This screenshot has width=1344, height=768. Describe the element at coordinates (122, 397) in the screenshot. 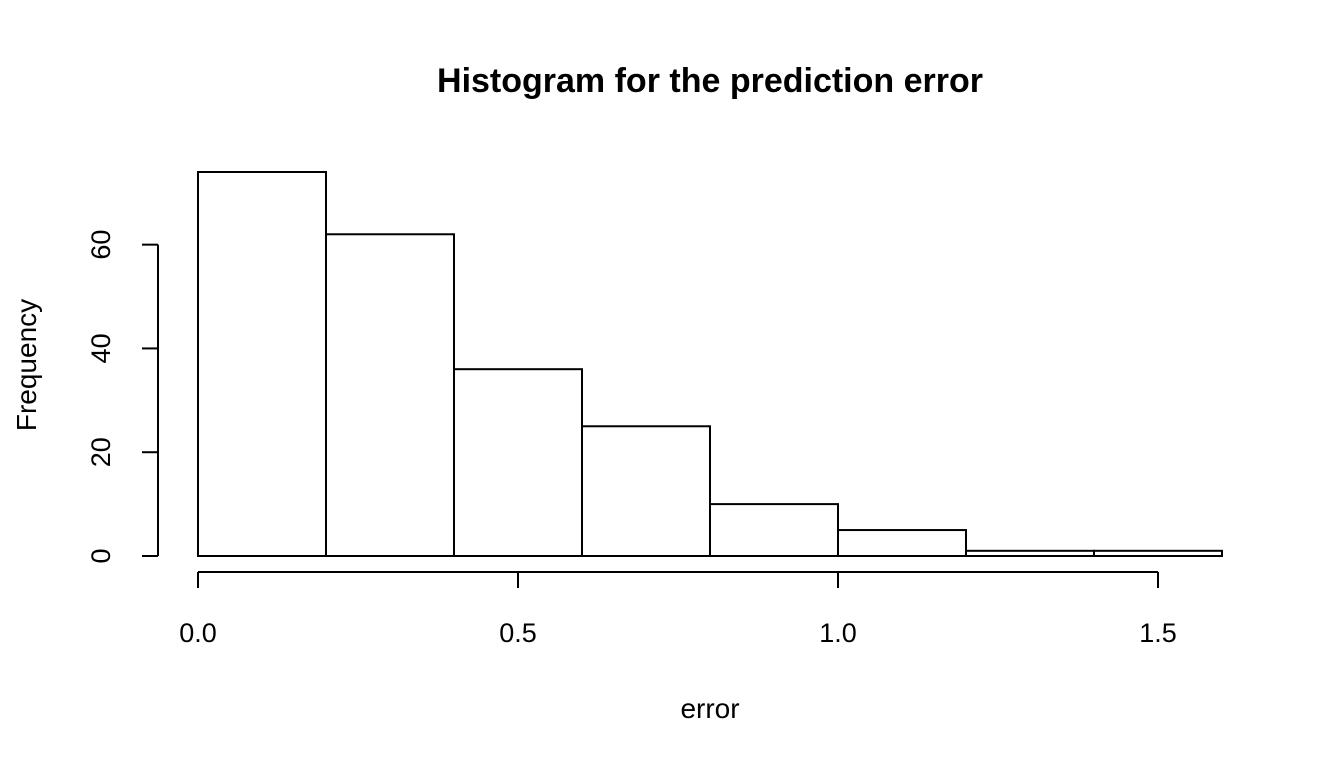

I see `y-axis: 0 20 40 60` at that location.